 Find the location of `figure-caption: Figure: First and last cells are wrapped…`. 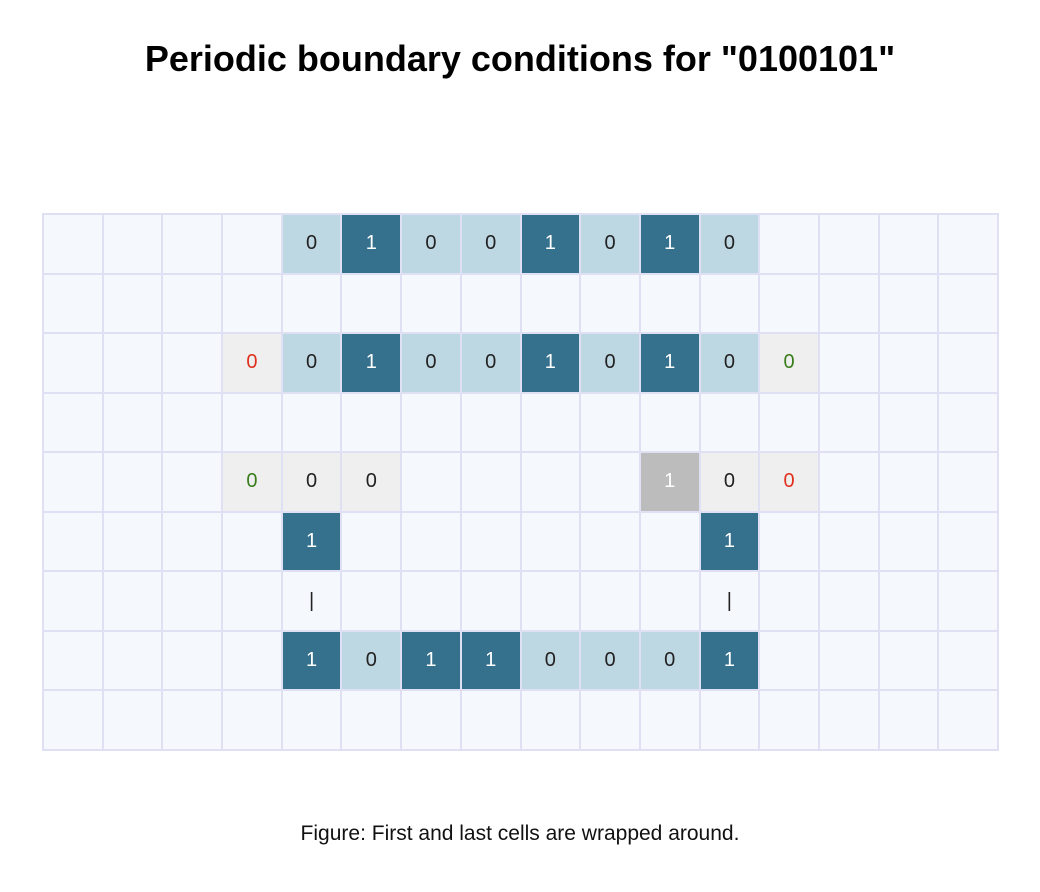

figure-caption: Figure: First and last cells are wrapped… is located at coordinates (520, 833).